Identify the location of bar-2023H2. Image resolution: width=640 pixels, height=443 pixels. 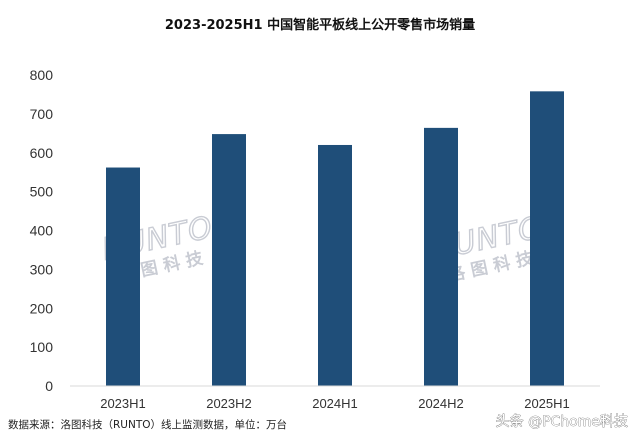
(229, 260).